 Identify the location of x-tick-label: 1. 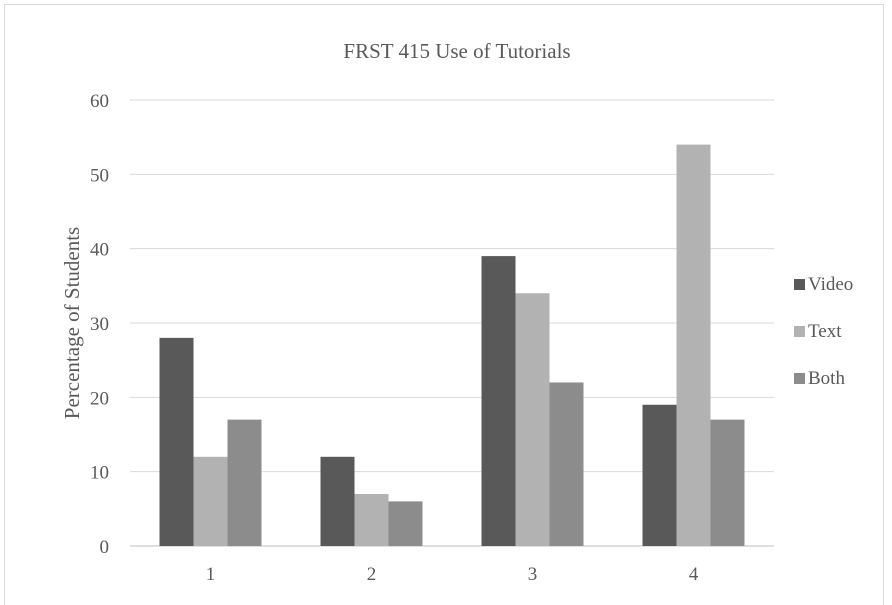
(211, 574).